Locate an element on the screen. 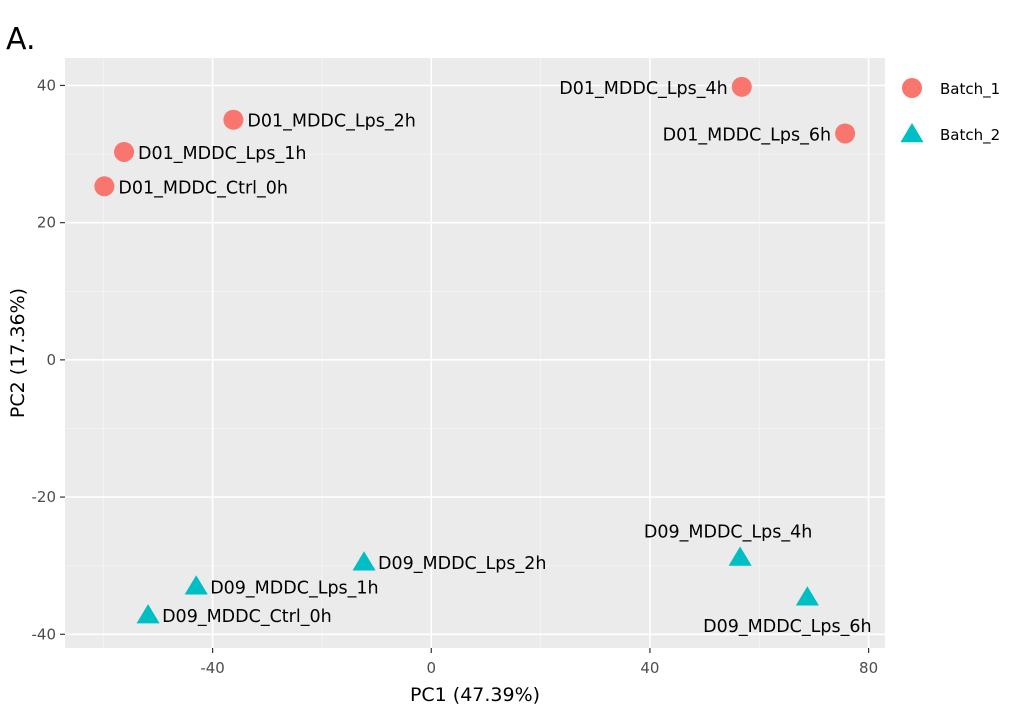 The width and height of the screenshot is (1036, 727). point-label: D01_MDDC_Ctrl_0h is located at coordinates (203, 188).